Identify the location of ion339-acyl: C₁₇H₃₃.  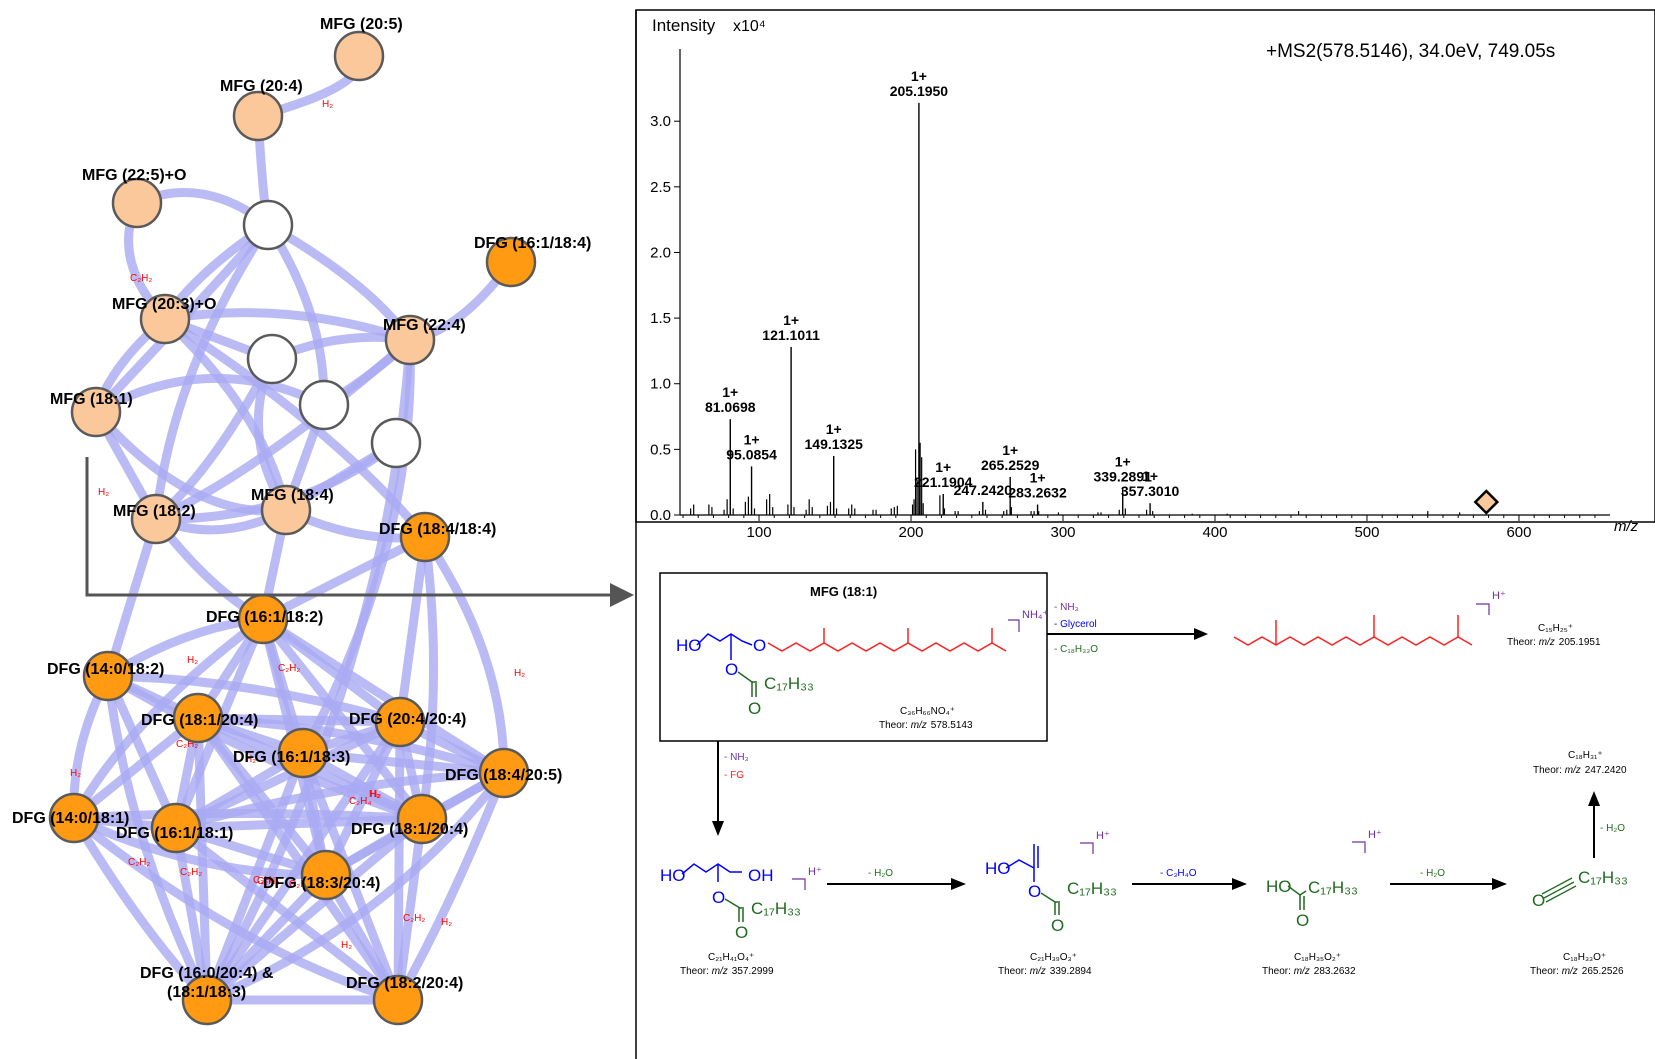
(1092, 888).